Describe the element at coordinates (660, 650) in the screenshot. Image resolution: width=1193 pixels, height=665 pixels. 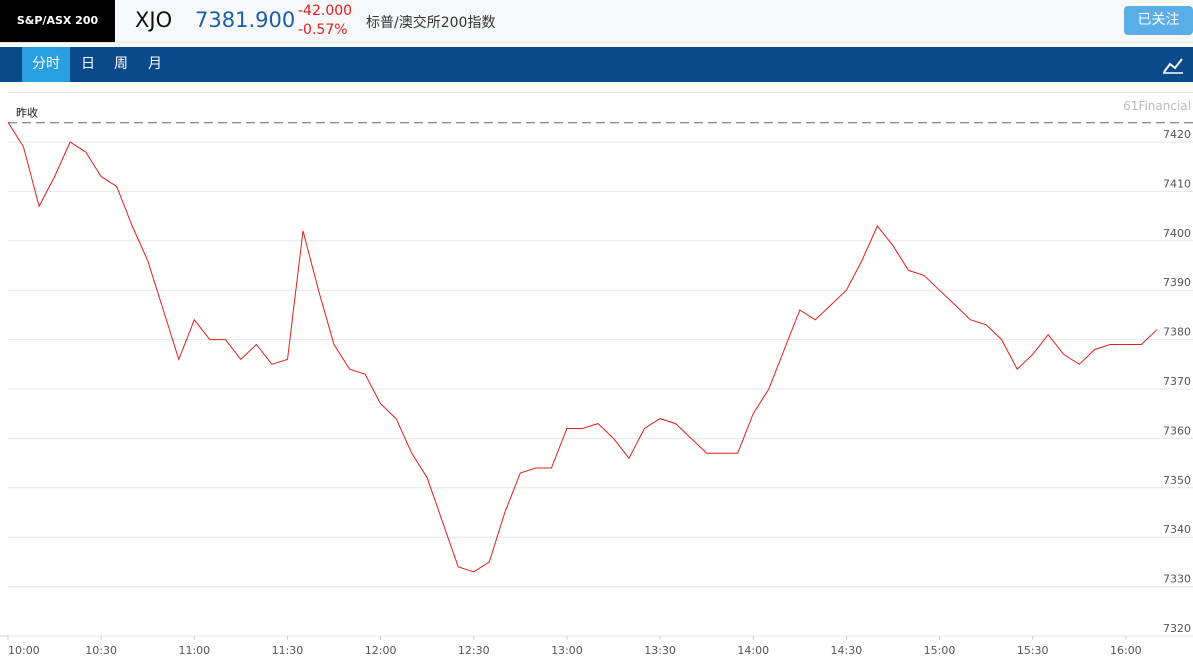
I see `x-tick-label: 13:30` at that location.